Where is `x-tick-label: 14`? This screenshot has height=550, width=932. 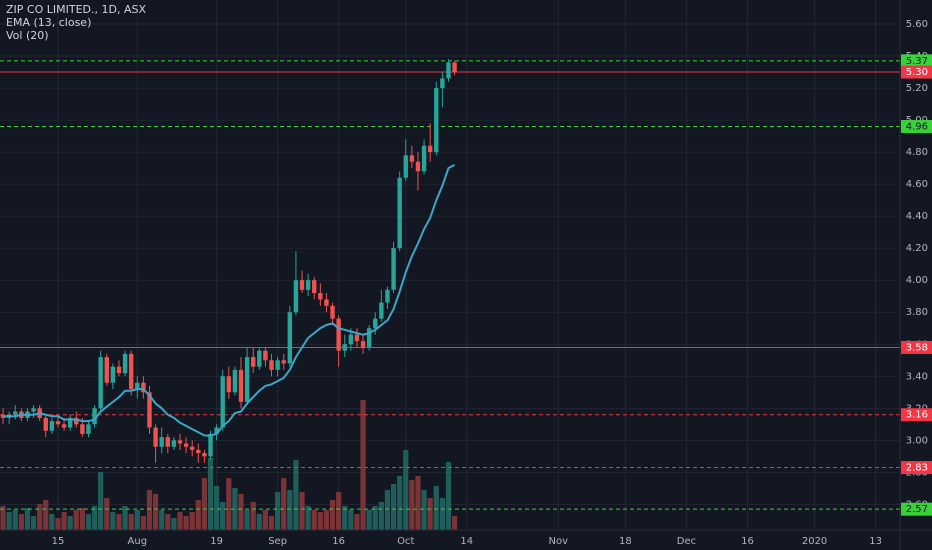
x-tick-label: 14 is located at coordinates (466, 541).